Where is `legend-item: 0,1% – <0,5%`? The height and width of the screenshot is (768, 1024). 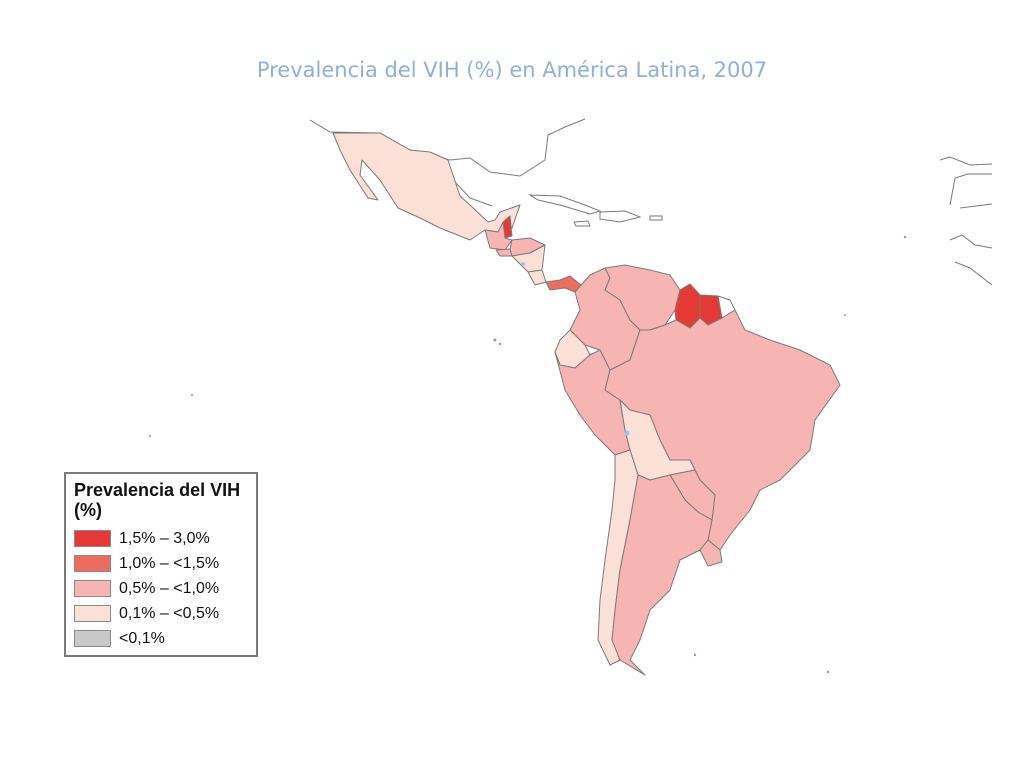
legend-item: 0,1% – <0,5% is located at coordinates (165, 613).